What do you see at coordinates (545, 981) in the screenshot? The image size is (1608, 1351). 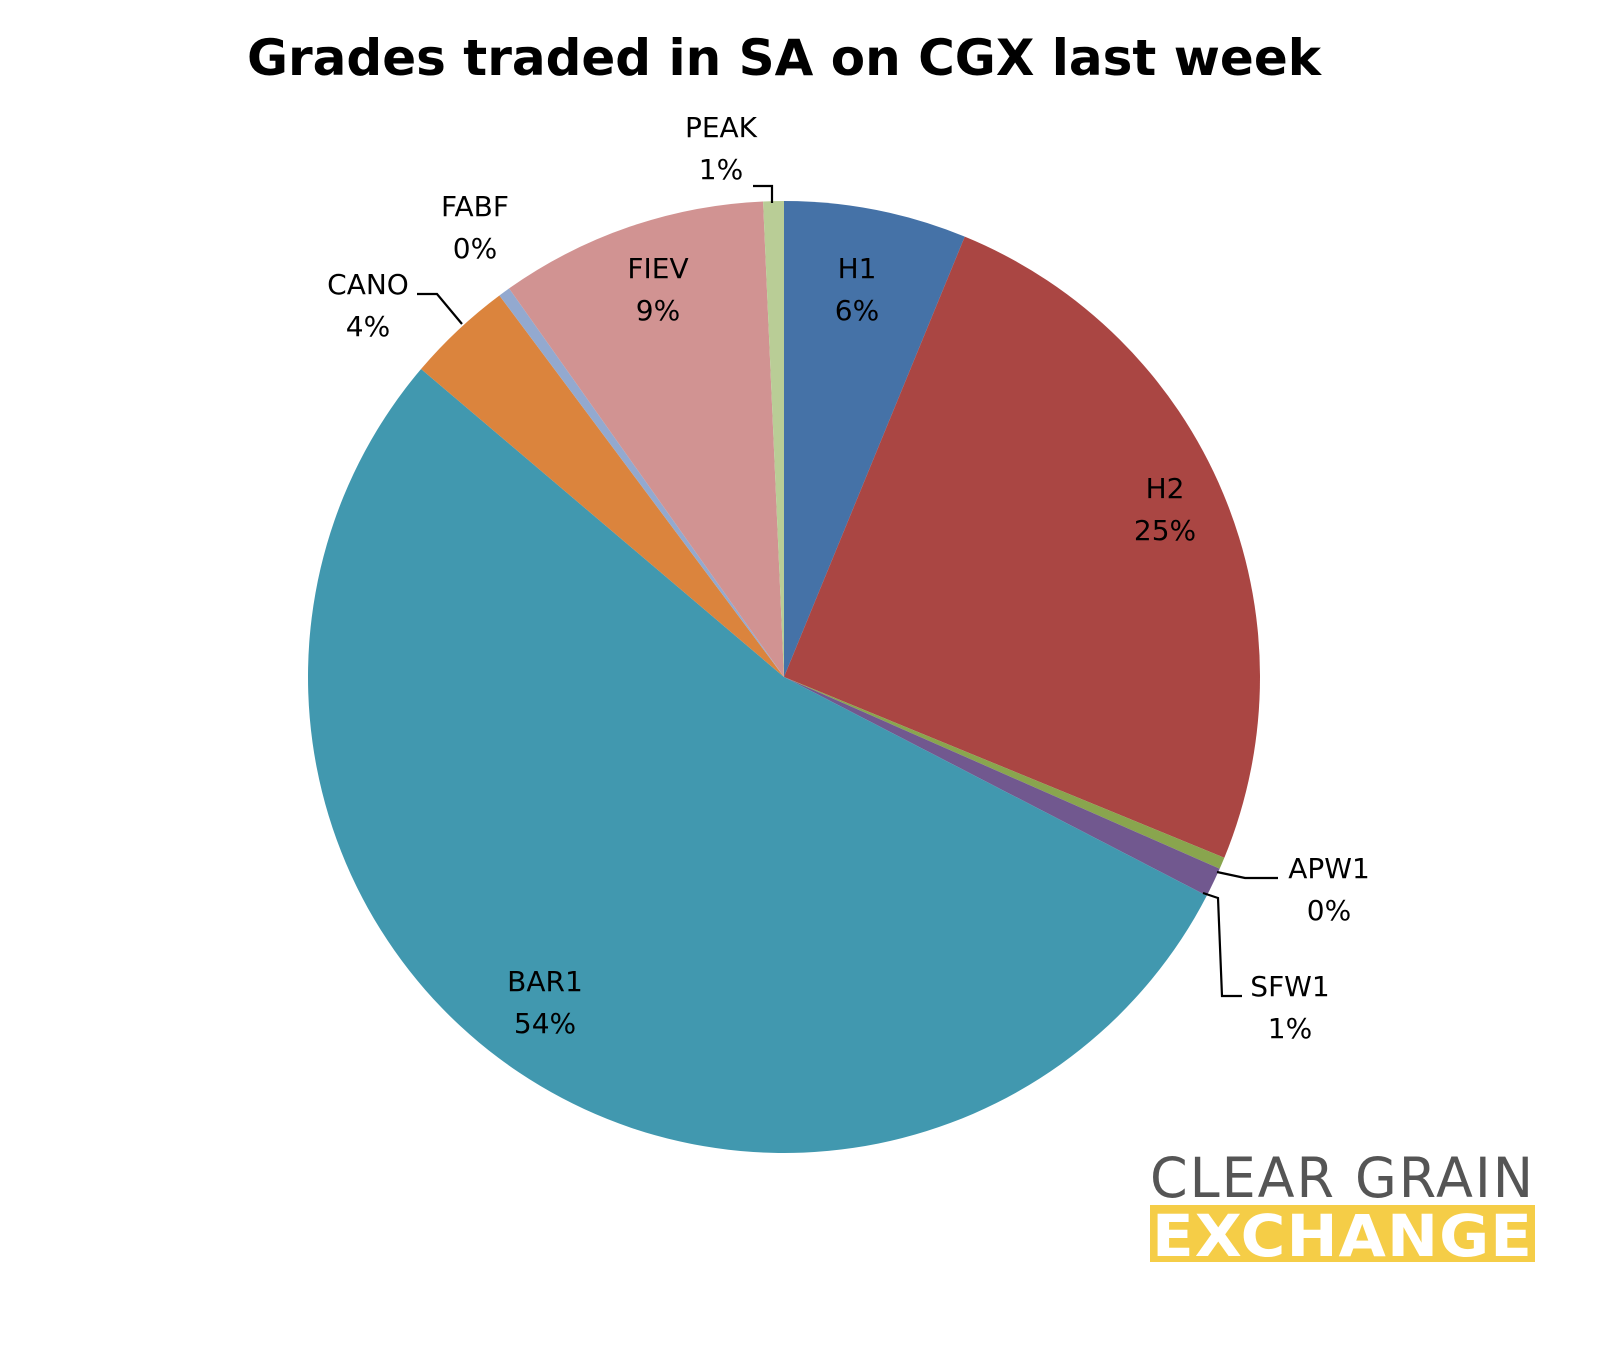 I see `slice-label-name-bar1: BAR1` at bounding box center [545, 981].